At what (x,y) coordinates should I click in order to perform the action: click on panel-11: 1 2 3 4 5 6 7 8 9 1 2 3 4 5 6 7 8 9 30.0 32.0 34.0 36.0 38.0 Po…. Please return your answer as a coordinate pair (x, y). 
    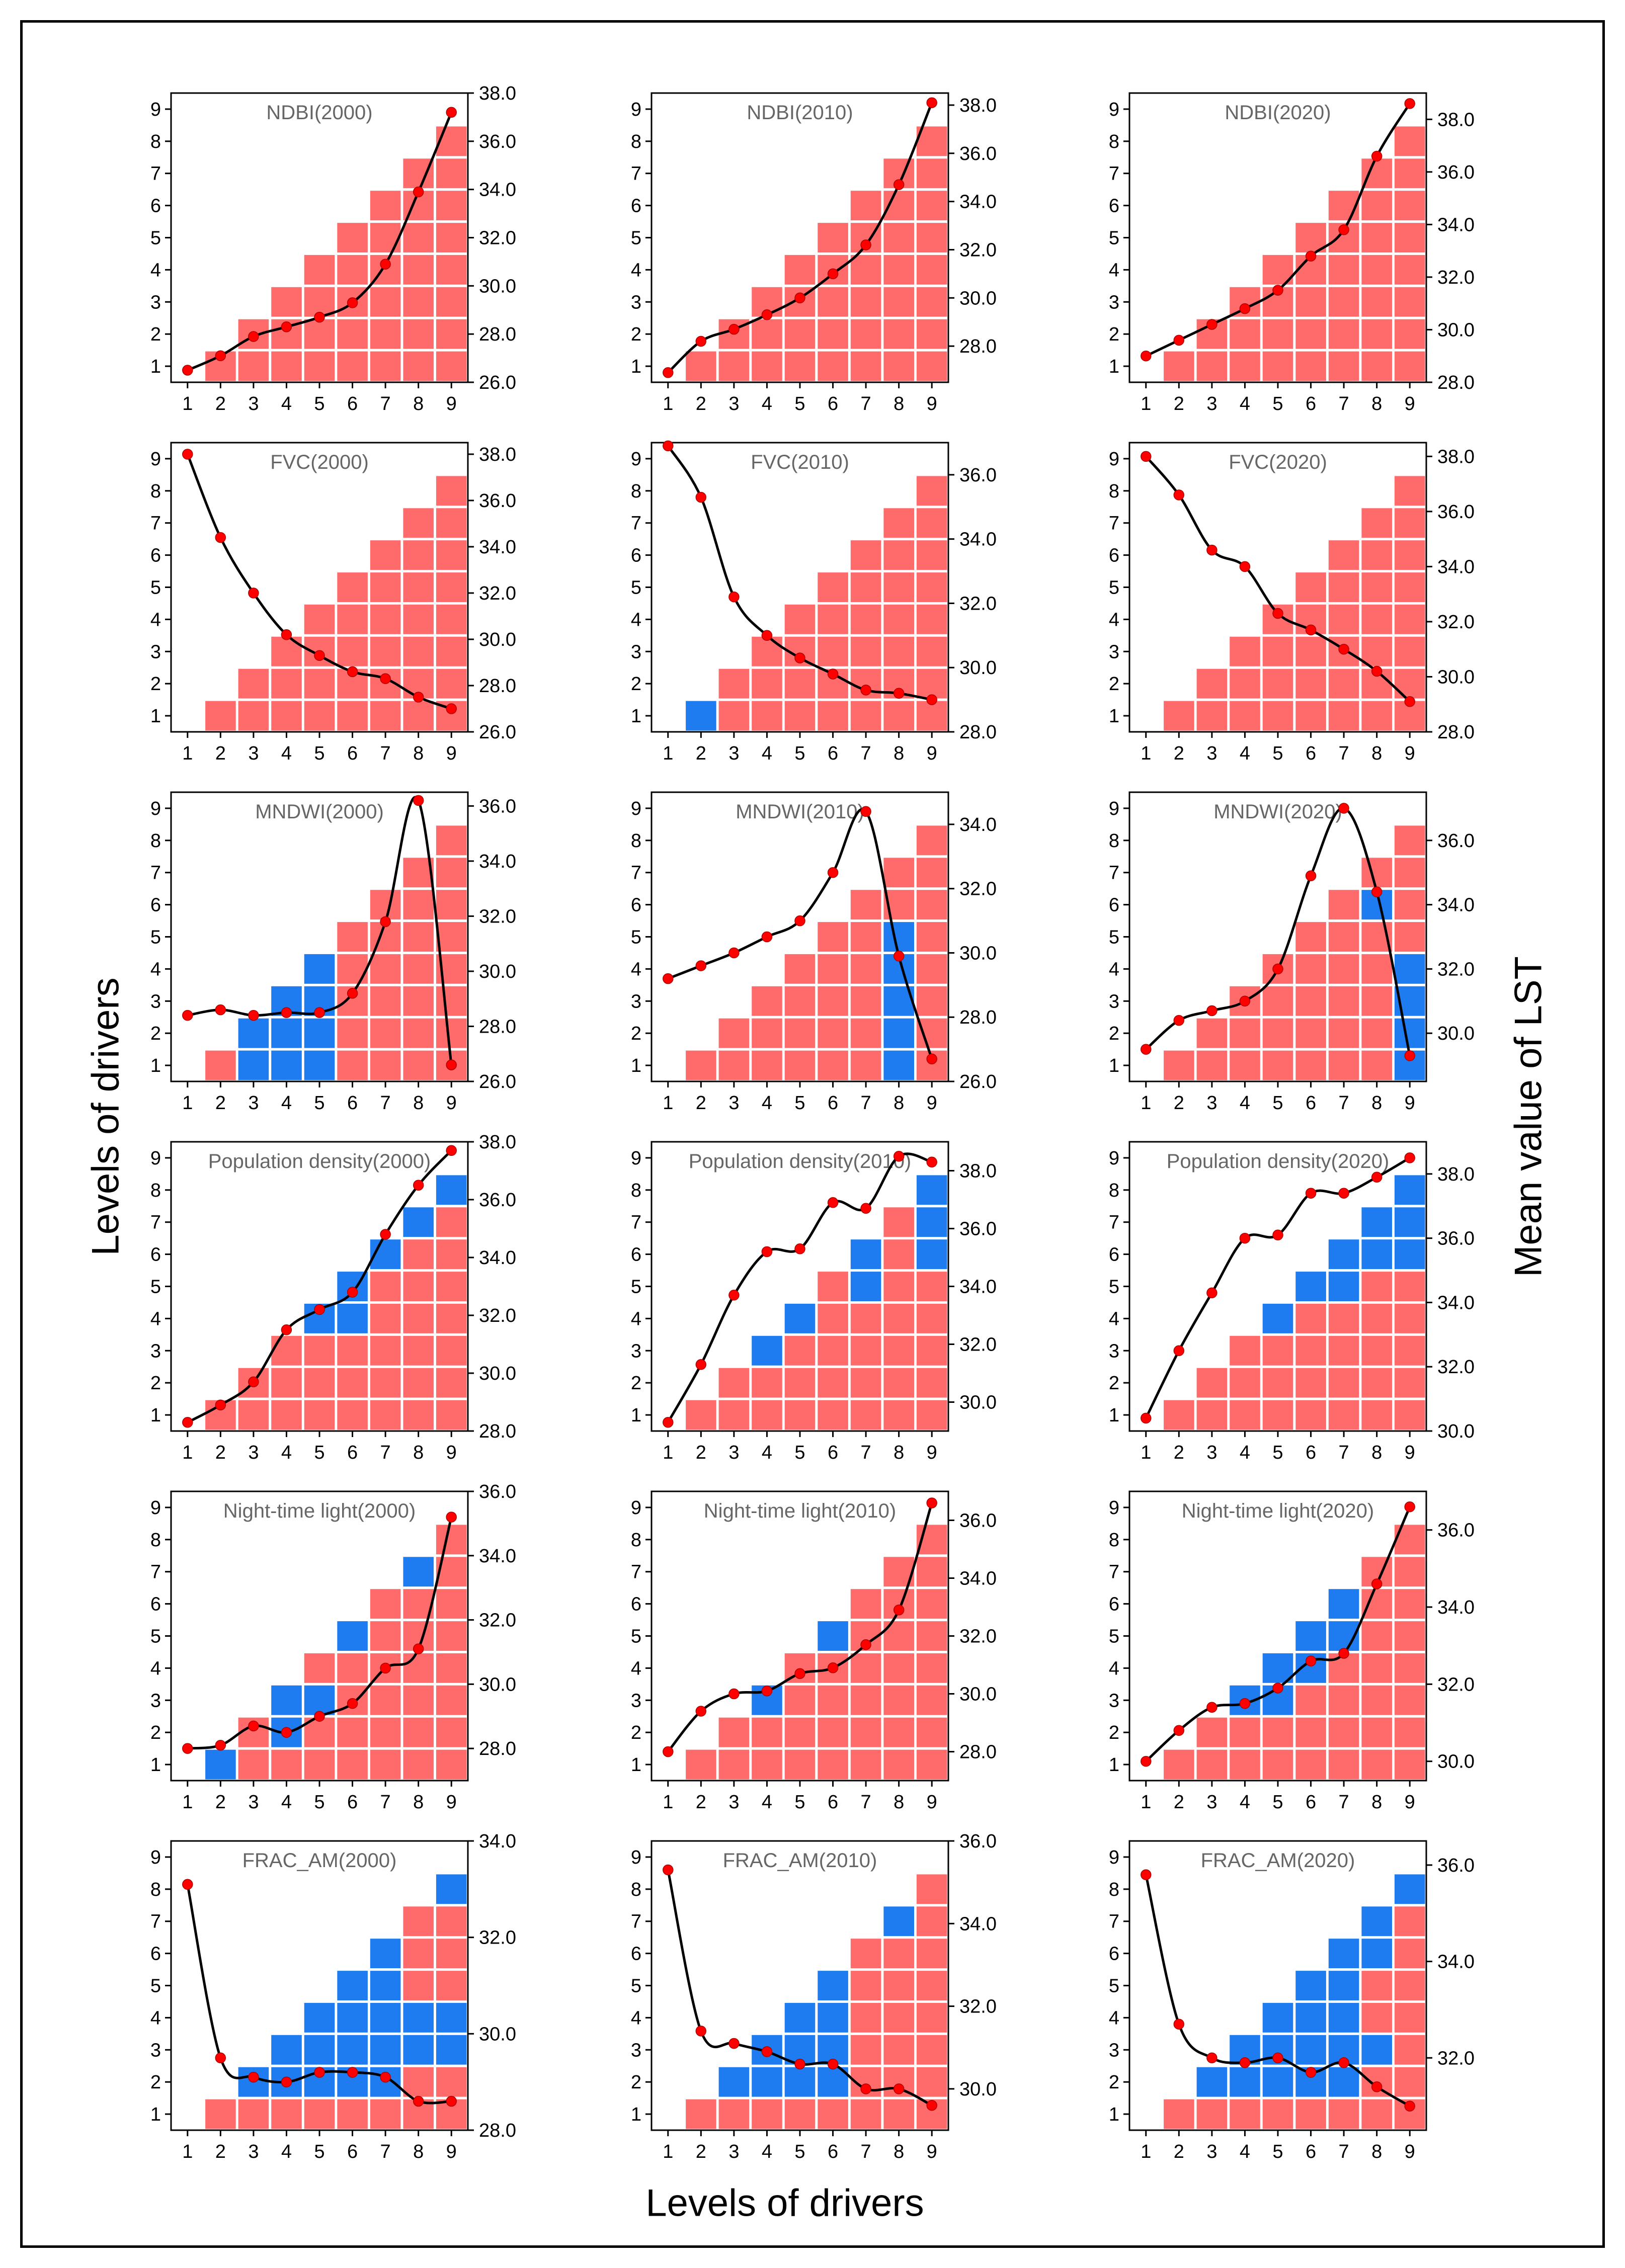
    Looking at the image, I should click on (1292, 1302).